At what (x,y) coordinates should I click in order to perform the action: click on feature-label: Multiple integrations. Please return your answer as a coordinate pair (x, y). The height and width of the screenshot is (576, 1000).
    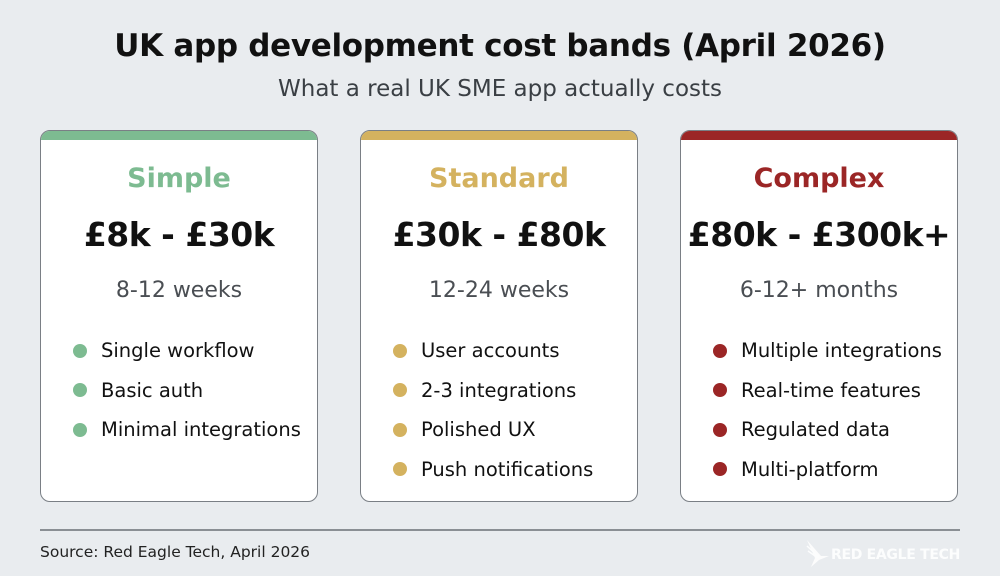
    Looking at the image, I should click on (841, 351).